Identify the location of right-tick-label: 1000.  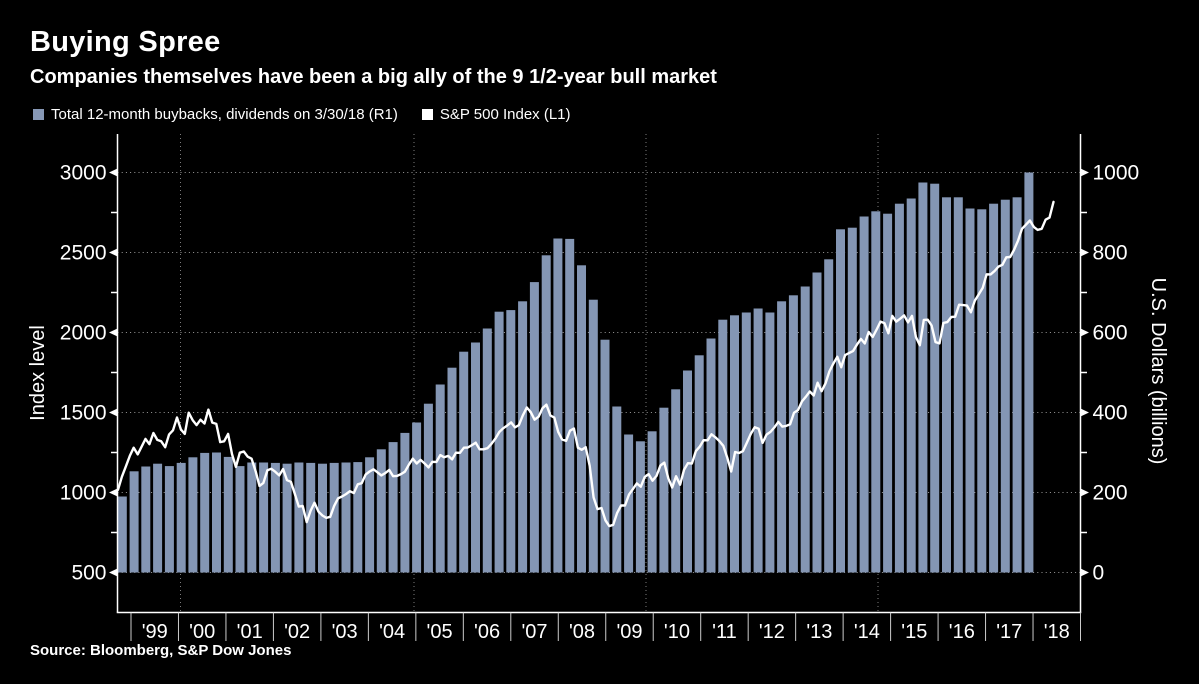
(1116, 173).